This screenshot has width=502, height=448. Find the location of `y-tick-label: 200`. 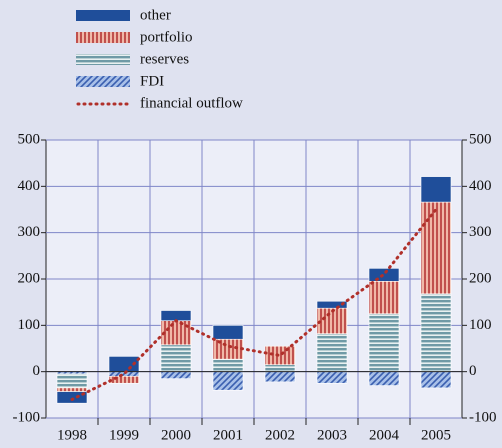

y-tick-label: 200 is located at coordinates (29, 278).